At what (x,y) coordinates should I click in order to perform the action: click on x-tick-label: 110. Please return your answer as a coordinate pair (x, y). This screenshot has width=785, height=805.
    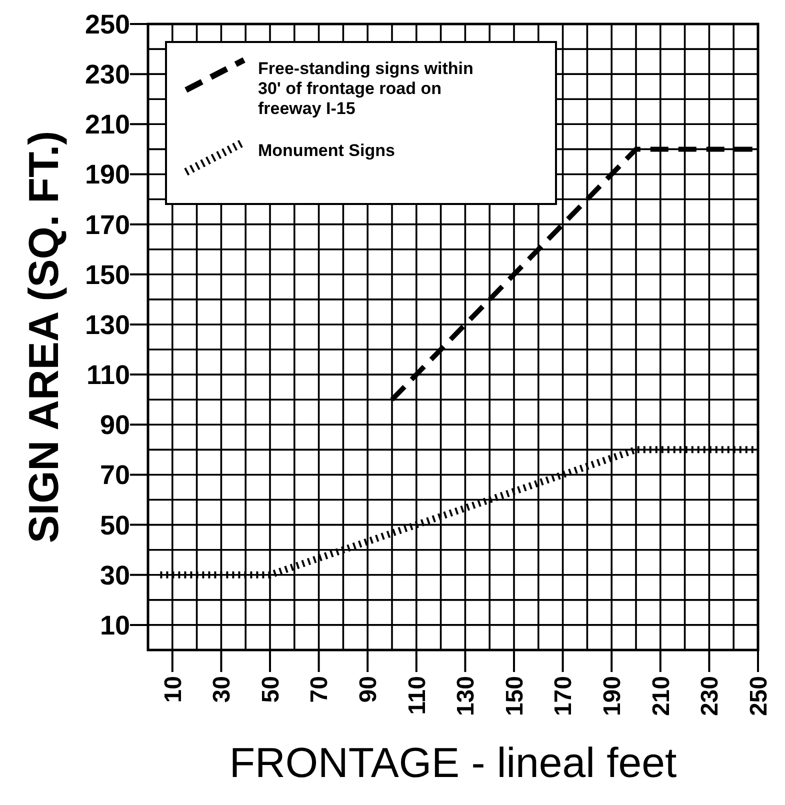
    Looking at the image, I should click on (417, 695).